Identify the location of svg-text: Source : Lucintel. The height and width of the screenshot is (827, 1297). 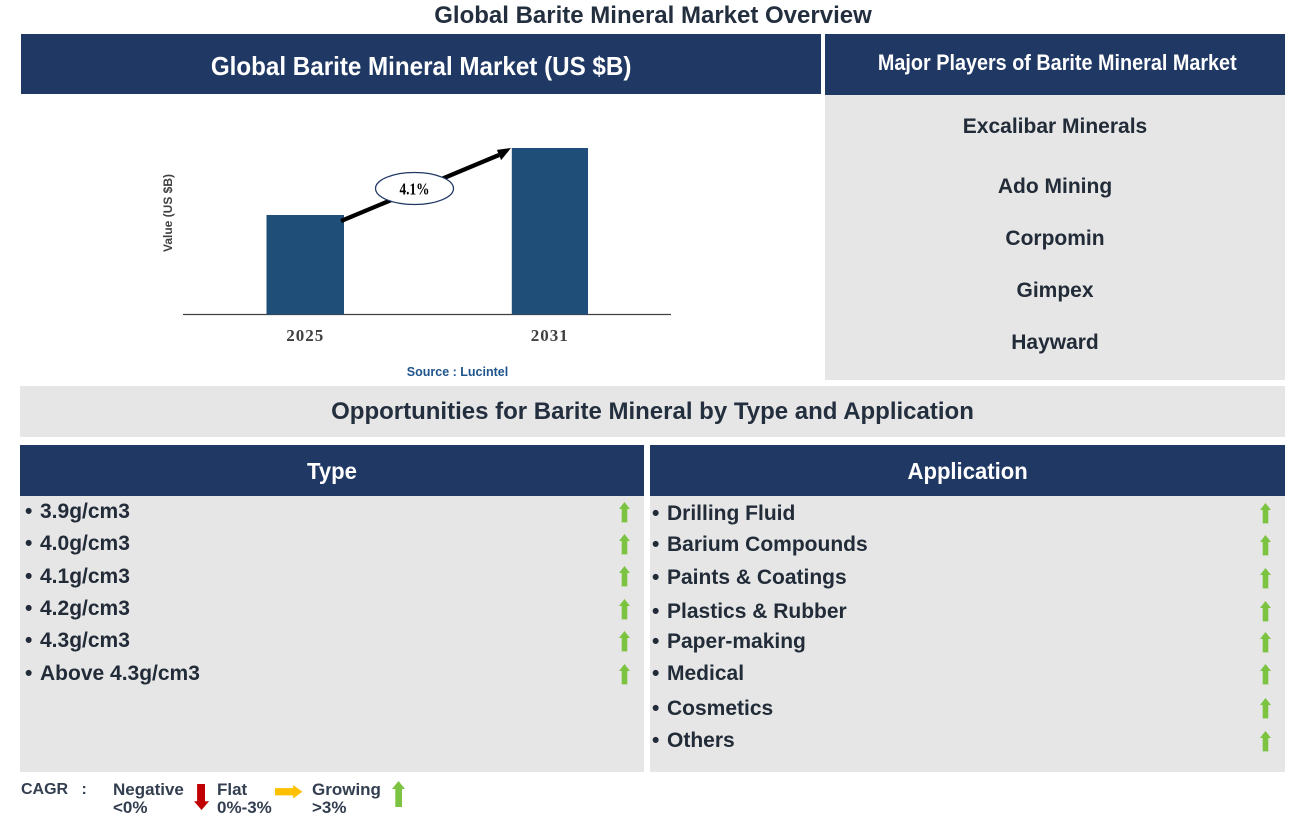
(457, 372).